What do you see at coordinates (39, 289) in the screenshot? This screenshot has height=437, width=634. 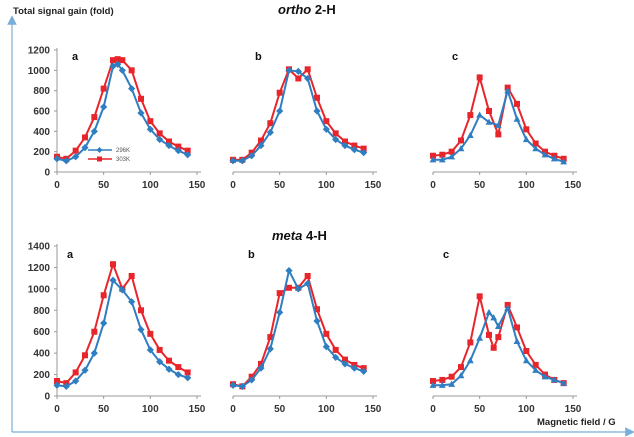 I see `y-tick-label: 1000` at bounding box center [39, 289].